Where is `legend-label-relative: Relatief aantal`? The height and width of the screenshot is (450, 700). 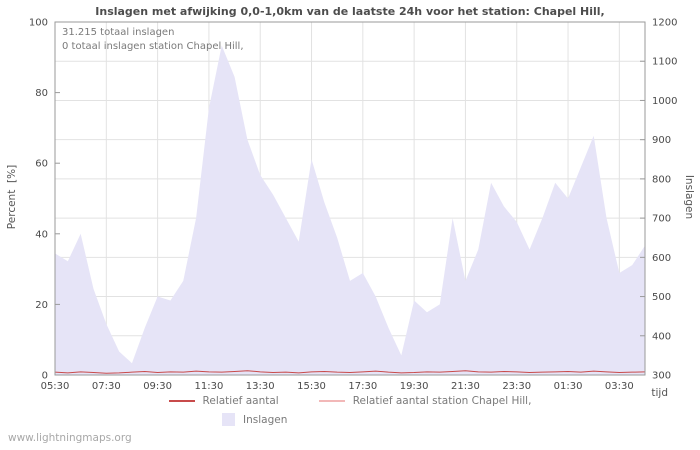 legend-label-relative: Relatief aantal is located at coordinates (240, 401).